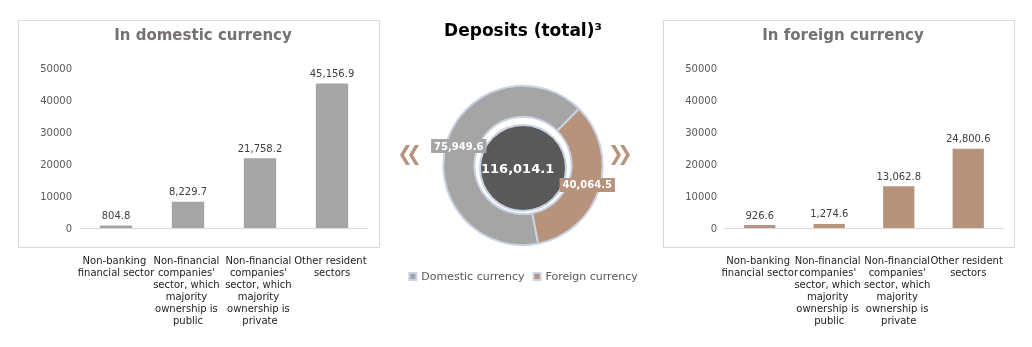 Image resolution: width=1032 pixels, height=347 pixels. I want to click on chart-title: Deposits (total)³, so click(523, 29).